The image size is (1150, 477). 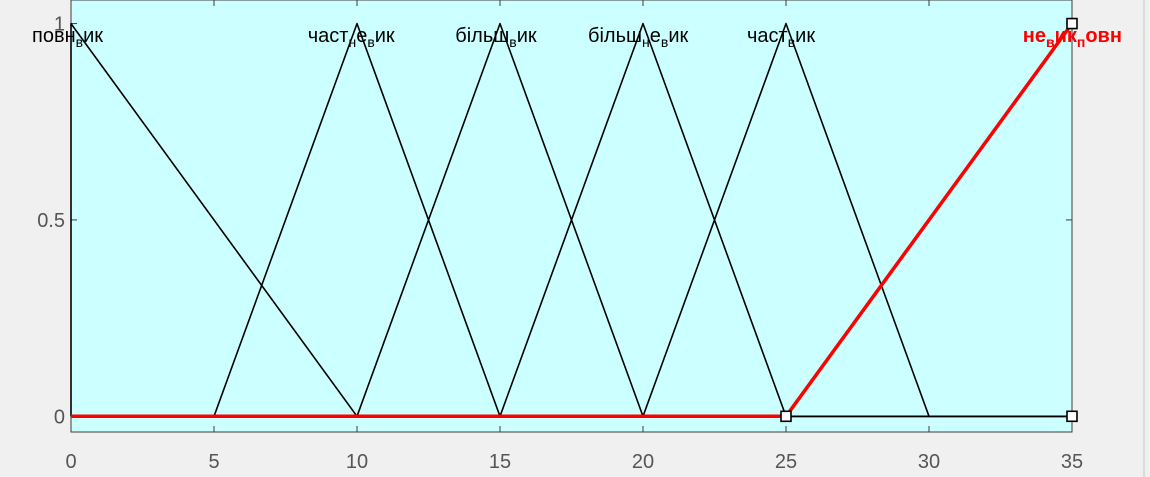 I want to click on y-tick-label-2: 1, so click(x=59, y=25).